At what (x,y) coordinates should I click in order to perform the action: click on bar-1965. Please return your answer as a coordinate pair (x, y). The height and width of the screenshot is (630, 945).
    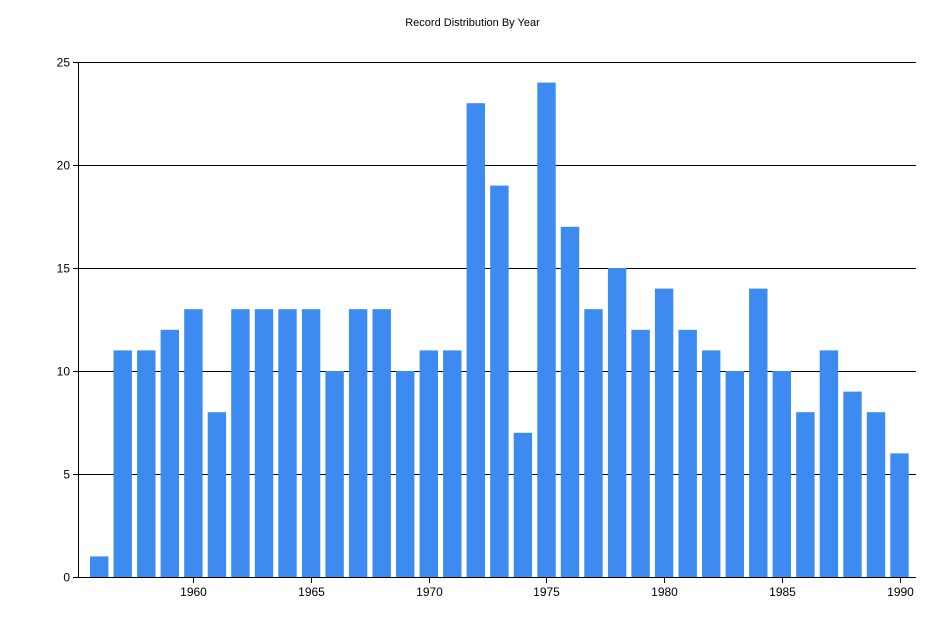
    Looking at the image, I should click on (311, 443).